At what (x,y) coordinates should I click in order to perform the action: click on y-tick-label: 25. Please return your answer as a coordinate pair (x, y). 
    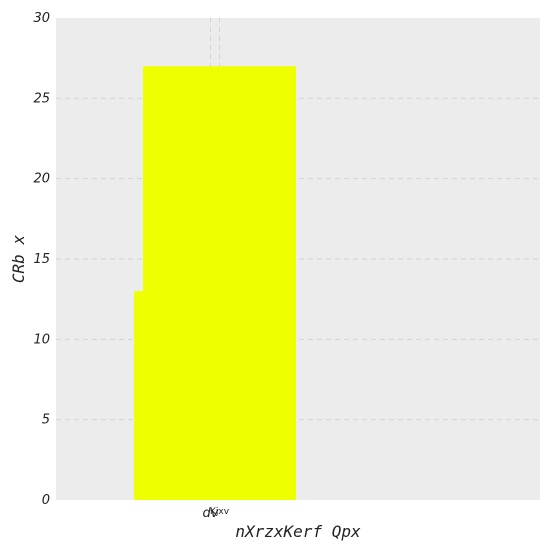
    Looking at the image, I should click on (41, 98).